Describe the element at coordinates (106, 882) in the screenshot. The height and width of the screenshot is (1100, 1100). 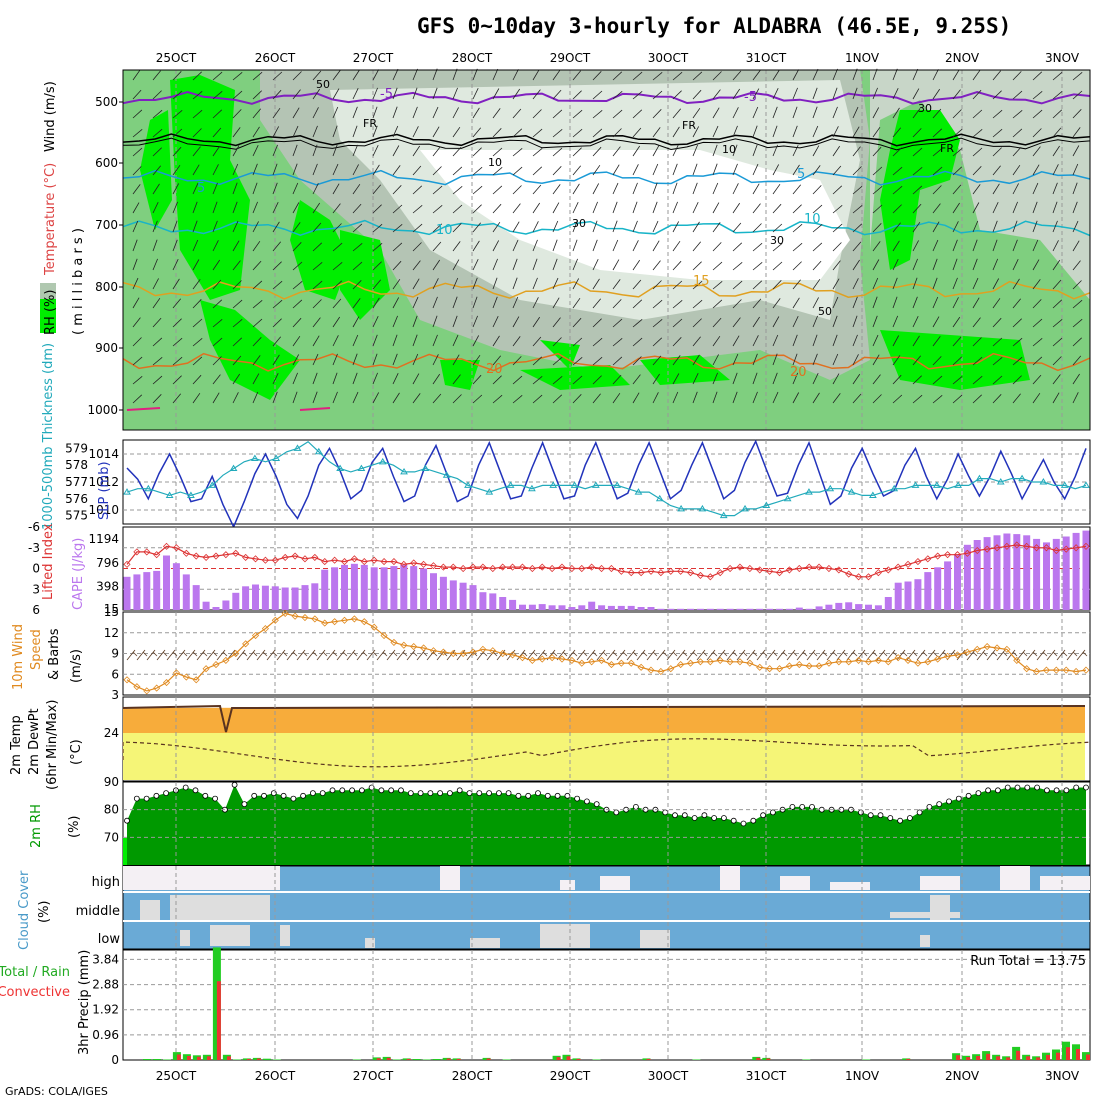
I see `label-cloud-high: high` at that location.